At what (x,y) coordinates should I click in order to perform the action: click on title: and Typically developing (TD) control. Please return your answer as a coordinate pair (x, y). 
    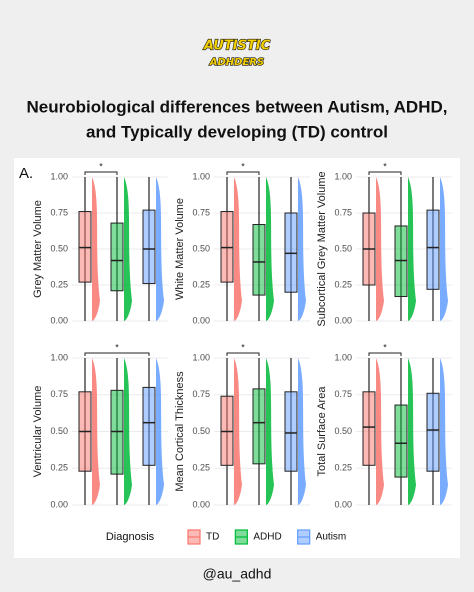
    Looking at the image, I should click on (237, 131).